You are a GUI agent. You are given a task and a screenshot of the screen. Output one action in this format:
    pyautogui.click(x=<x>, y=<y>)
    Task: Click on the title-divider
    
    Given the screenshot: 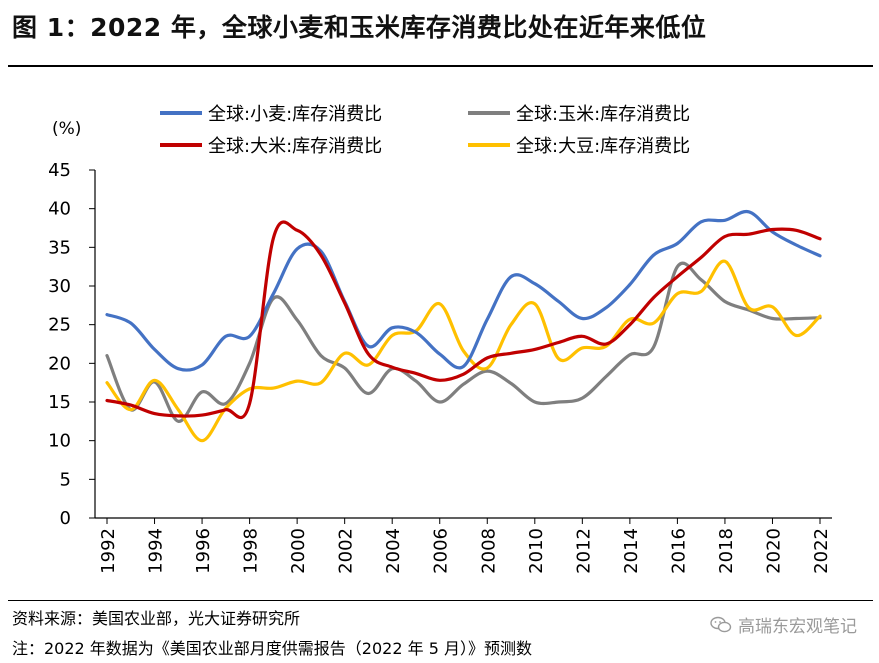 What is the action you would take?
    pyautogui.click(x=440, y=66)
    